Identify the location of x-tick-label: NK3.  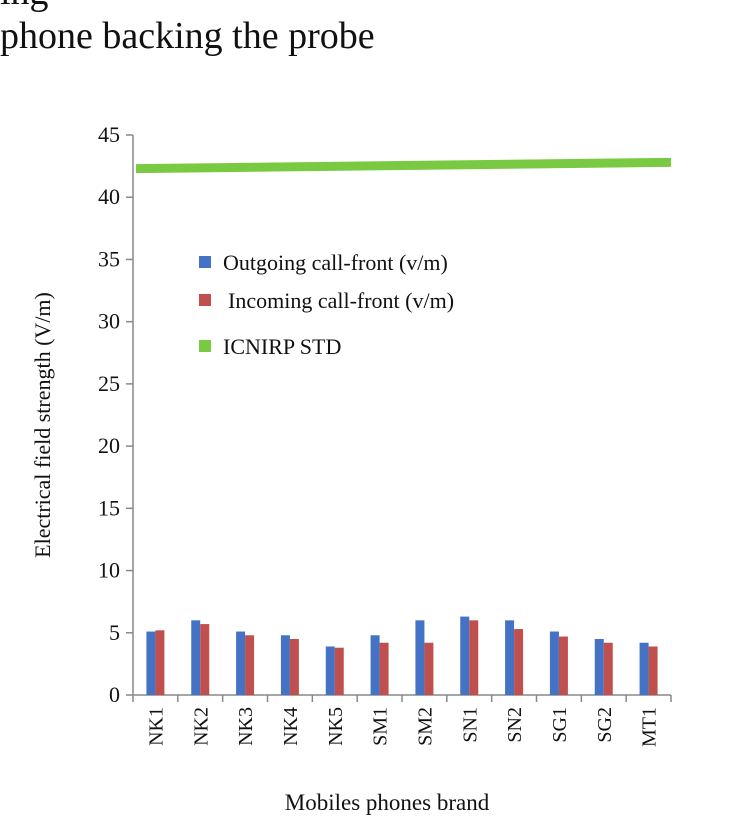
(246, 726).